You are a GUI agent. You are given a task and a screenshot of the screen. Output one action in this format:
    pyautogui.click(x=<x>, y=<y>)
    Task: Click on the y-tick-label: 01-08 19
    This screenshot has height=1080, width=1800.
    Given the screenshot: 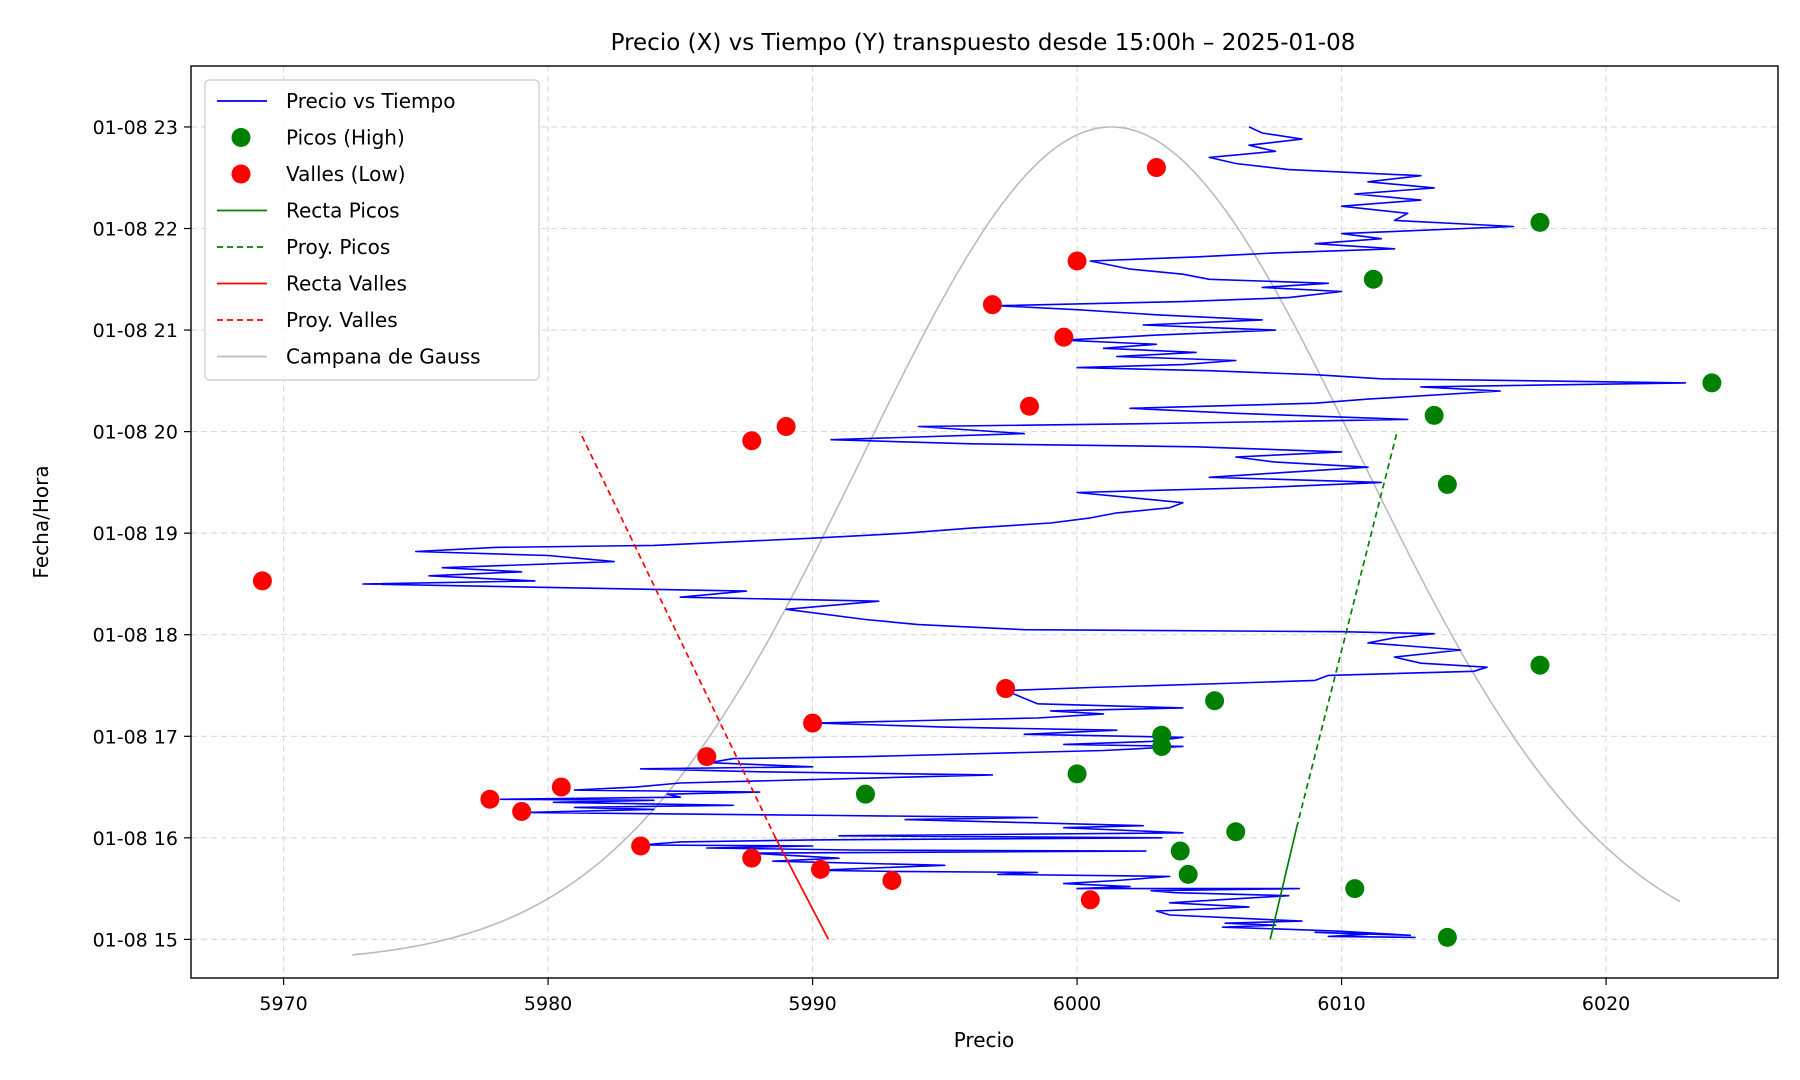 What is the action you would take?
    pyautogui.click(x=135, y=534)
    